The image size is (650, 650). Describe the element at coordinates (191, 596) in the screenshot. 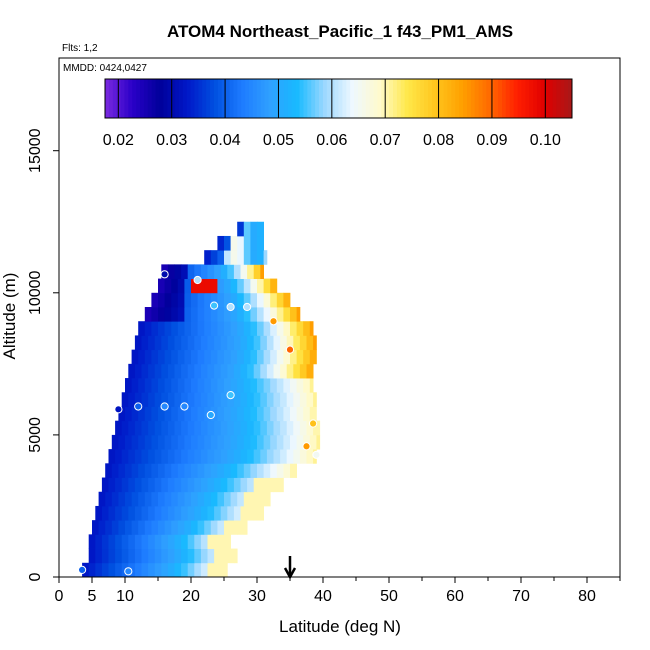

I see `x-tick-label: 20` at that location.